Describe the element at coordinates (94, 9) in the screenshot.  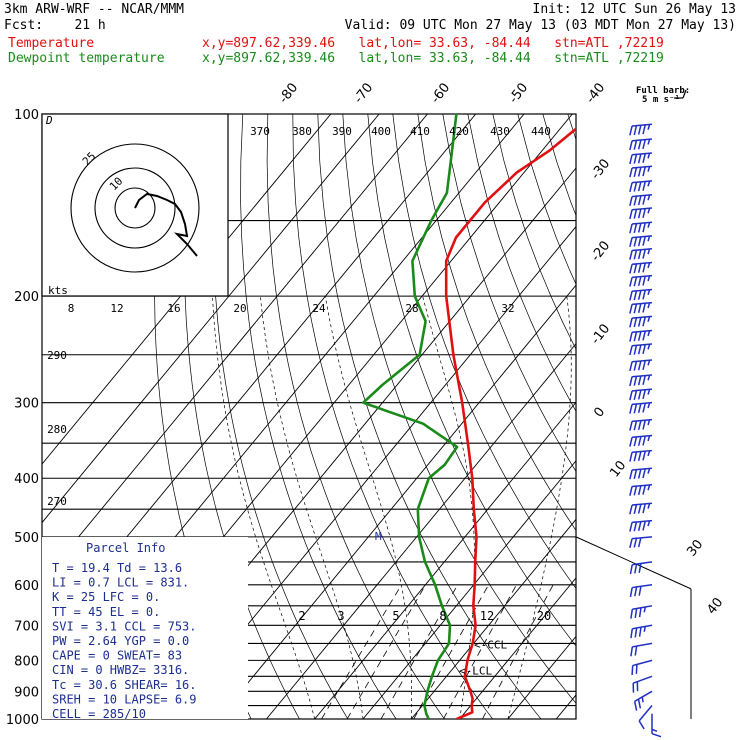
I see `model-title: 3km ARW-WRF -- NCAR/MMM` at that location.